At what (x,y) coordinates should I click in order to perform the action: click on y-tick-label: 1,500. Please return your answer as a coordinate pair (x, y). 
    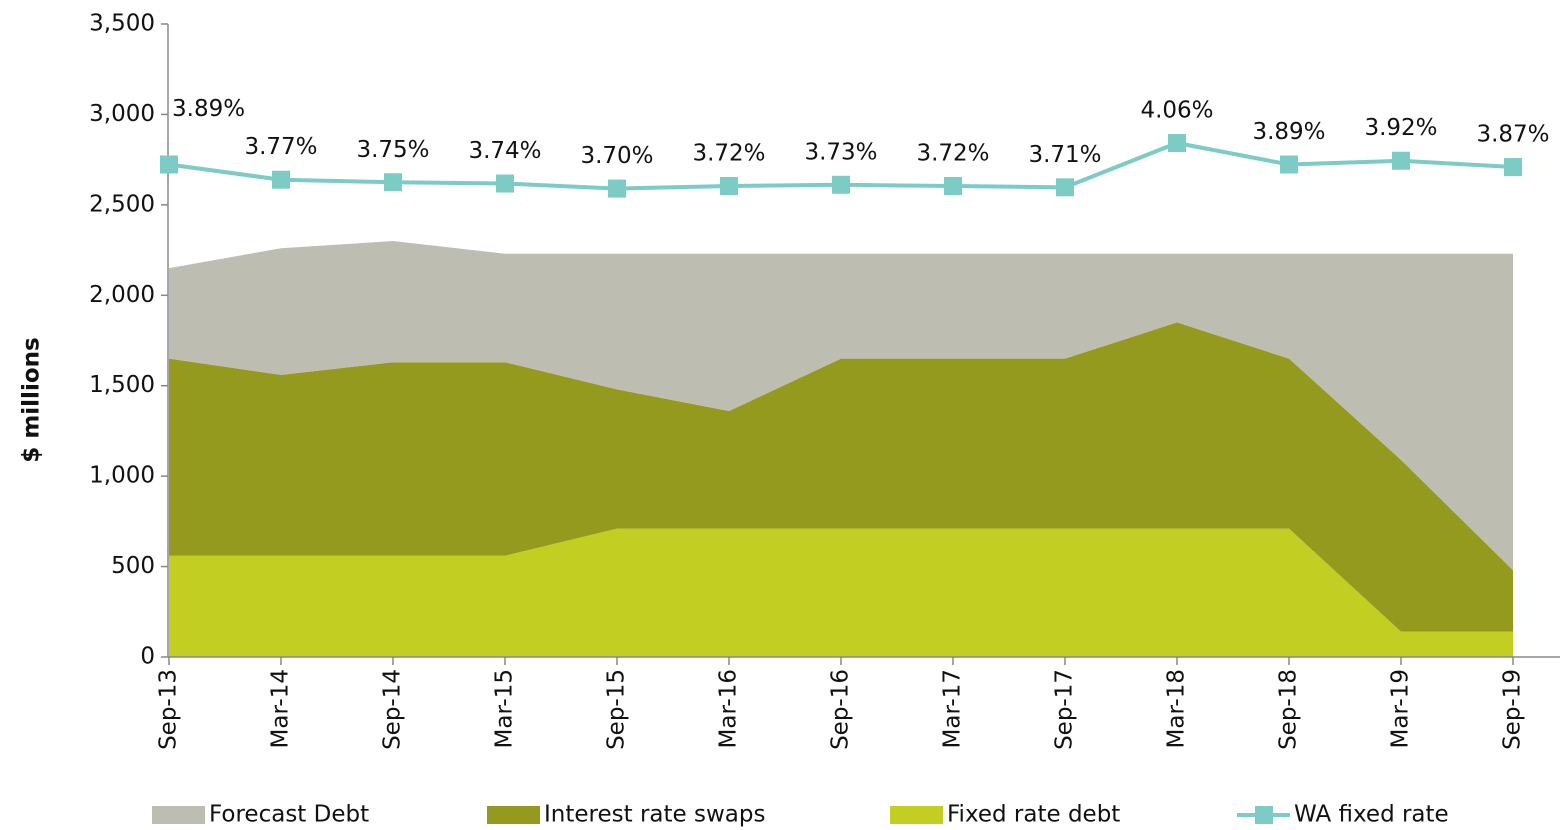
    Looking at the image, I should click on (122, 385).